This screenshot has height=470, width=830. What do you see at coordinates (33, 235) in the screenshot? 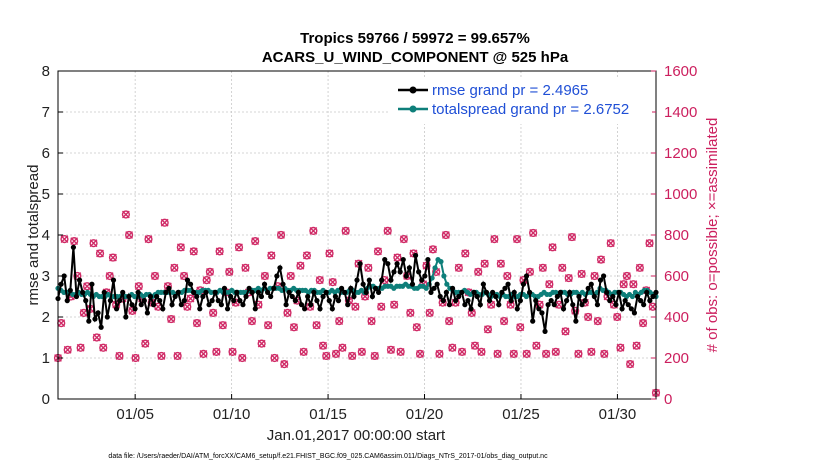
I see `y-axis-left-label: rmse and totalspread` at bounding box center [33, 235].